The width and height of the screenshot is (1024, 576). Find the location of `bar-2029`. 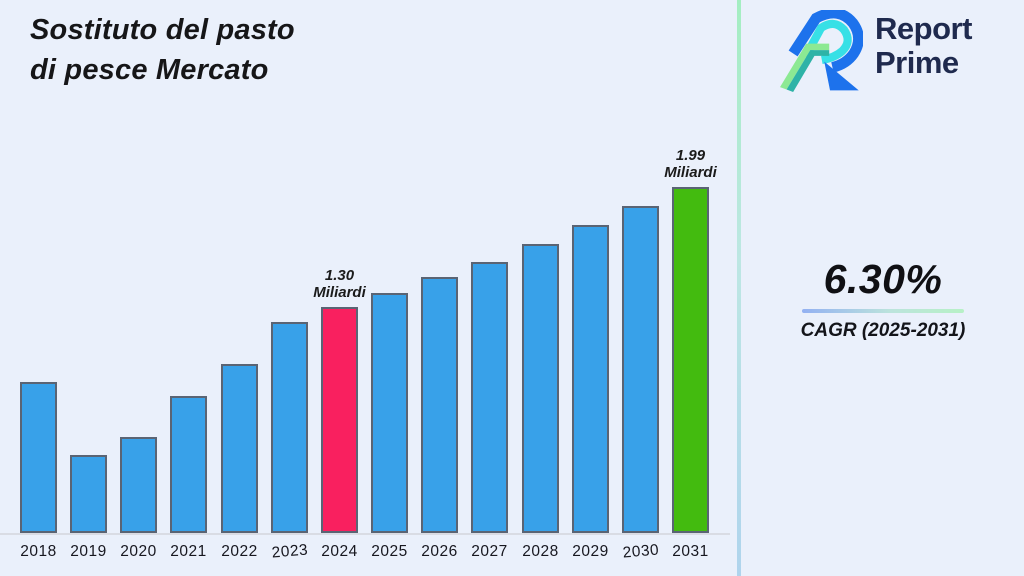

bar-2029 is located at coordinates (590, 379).